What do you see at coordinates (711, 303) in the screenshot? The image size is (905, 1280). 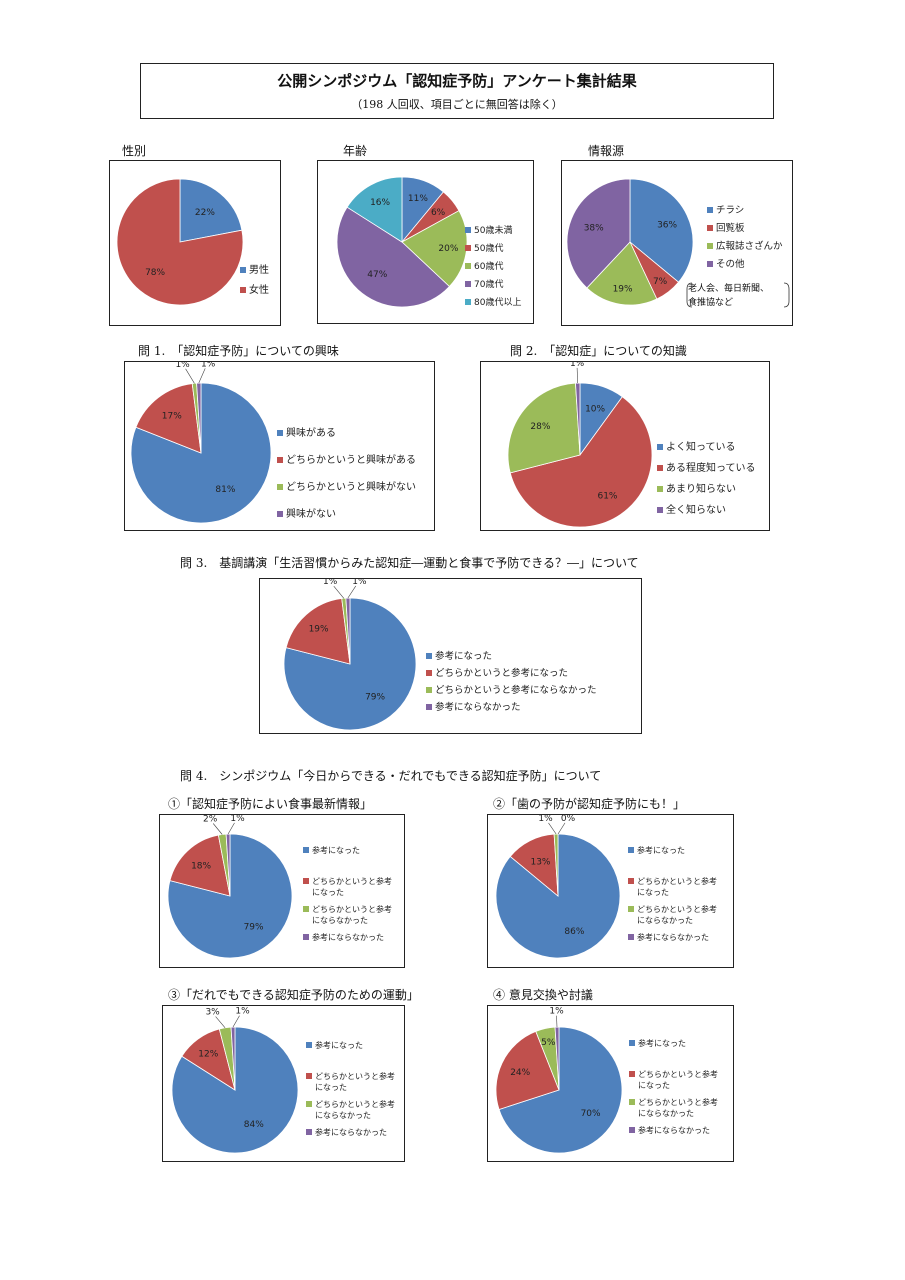 I see `source-note-line-2: 食推協など` at bounding box center [711, 303].